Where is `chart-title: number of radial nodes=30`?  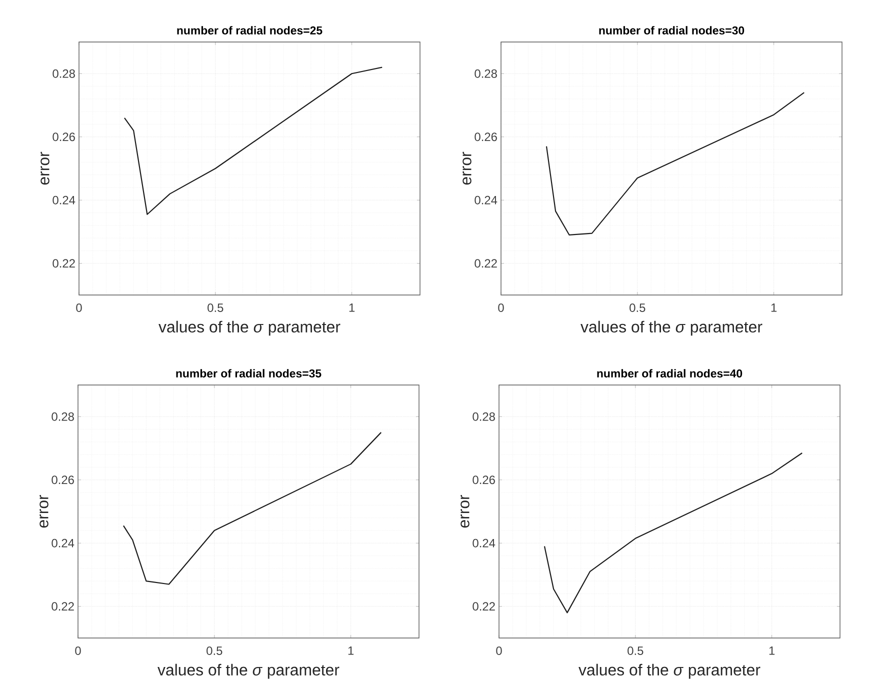 chart-title: number of radial nodes=30 is located at coordinates (671, 30).